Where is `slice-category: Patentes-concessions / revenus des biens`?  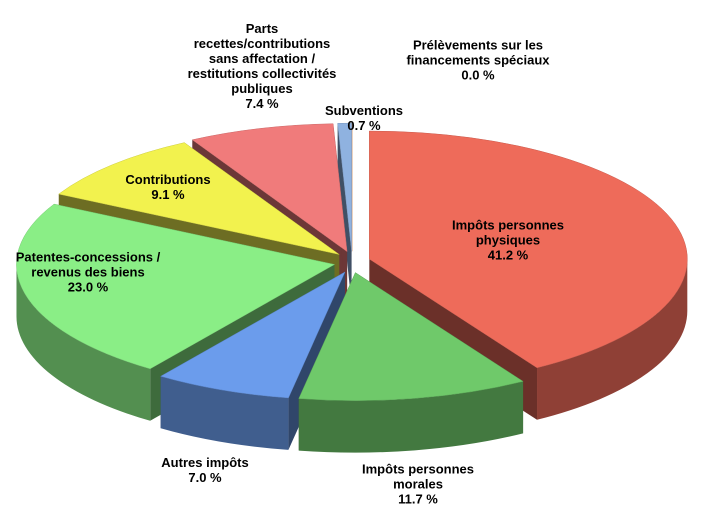
slice-category: Patentes-concessions / revenus des biens is located at coordinates (88, 264).